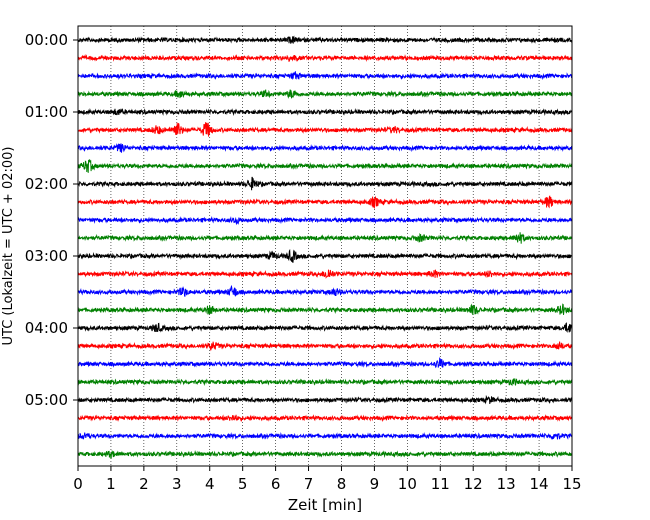 This screenshot has width=650, height=520. I want to click on x-tick-label: 3, so click(177, 484).